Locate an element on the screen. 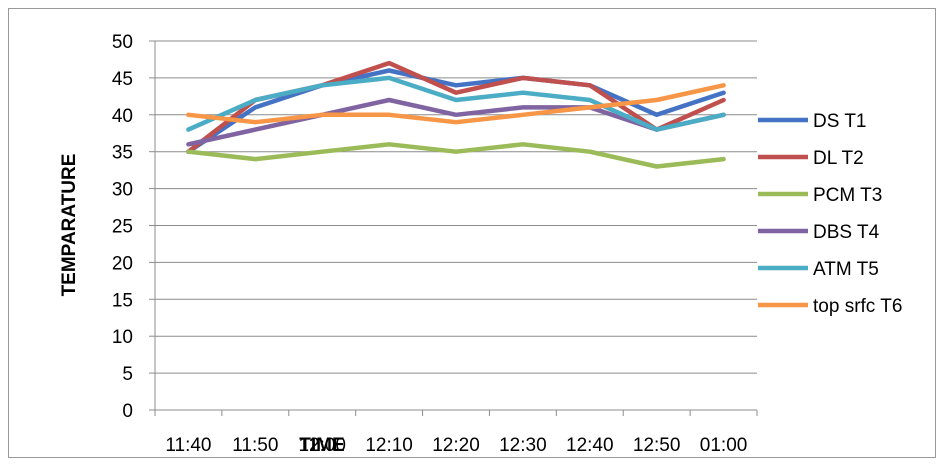  x-tick-label: 12:10 is located at coordinates (389, 445).